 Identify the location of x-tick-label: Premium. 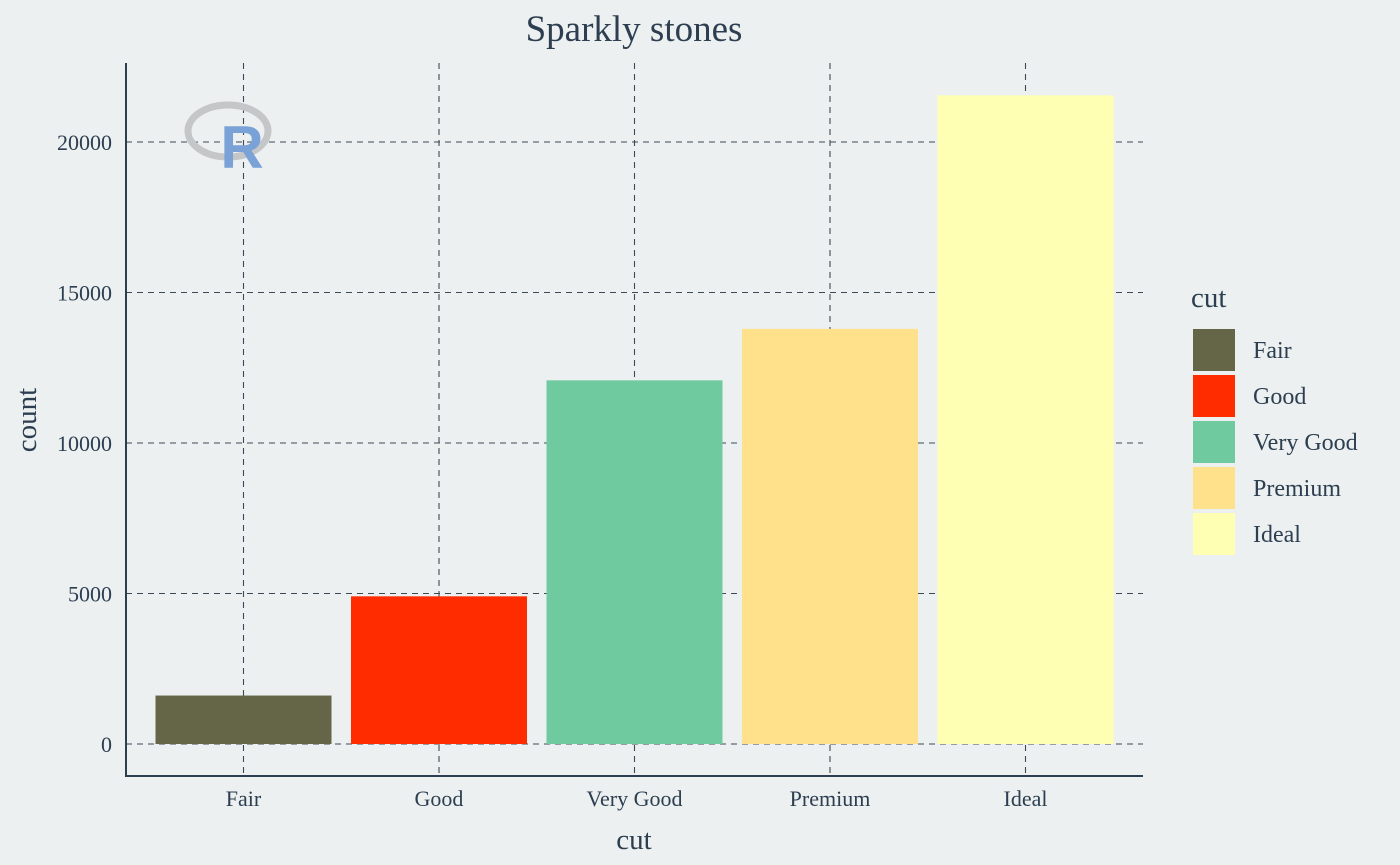
(830, 798).